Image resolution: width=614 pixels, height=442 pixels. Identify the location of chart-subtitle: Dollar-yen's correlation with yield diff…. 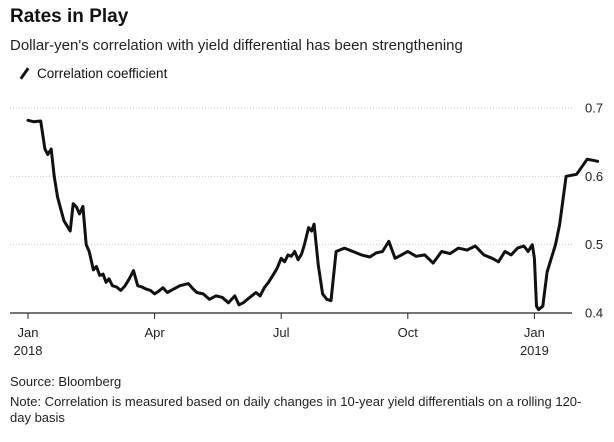
(236, 45).